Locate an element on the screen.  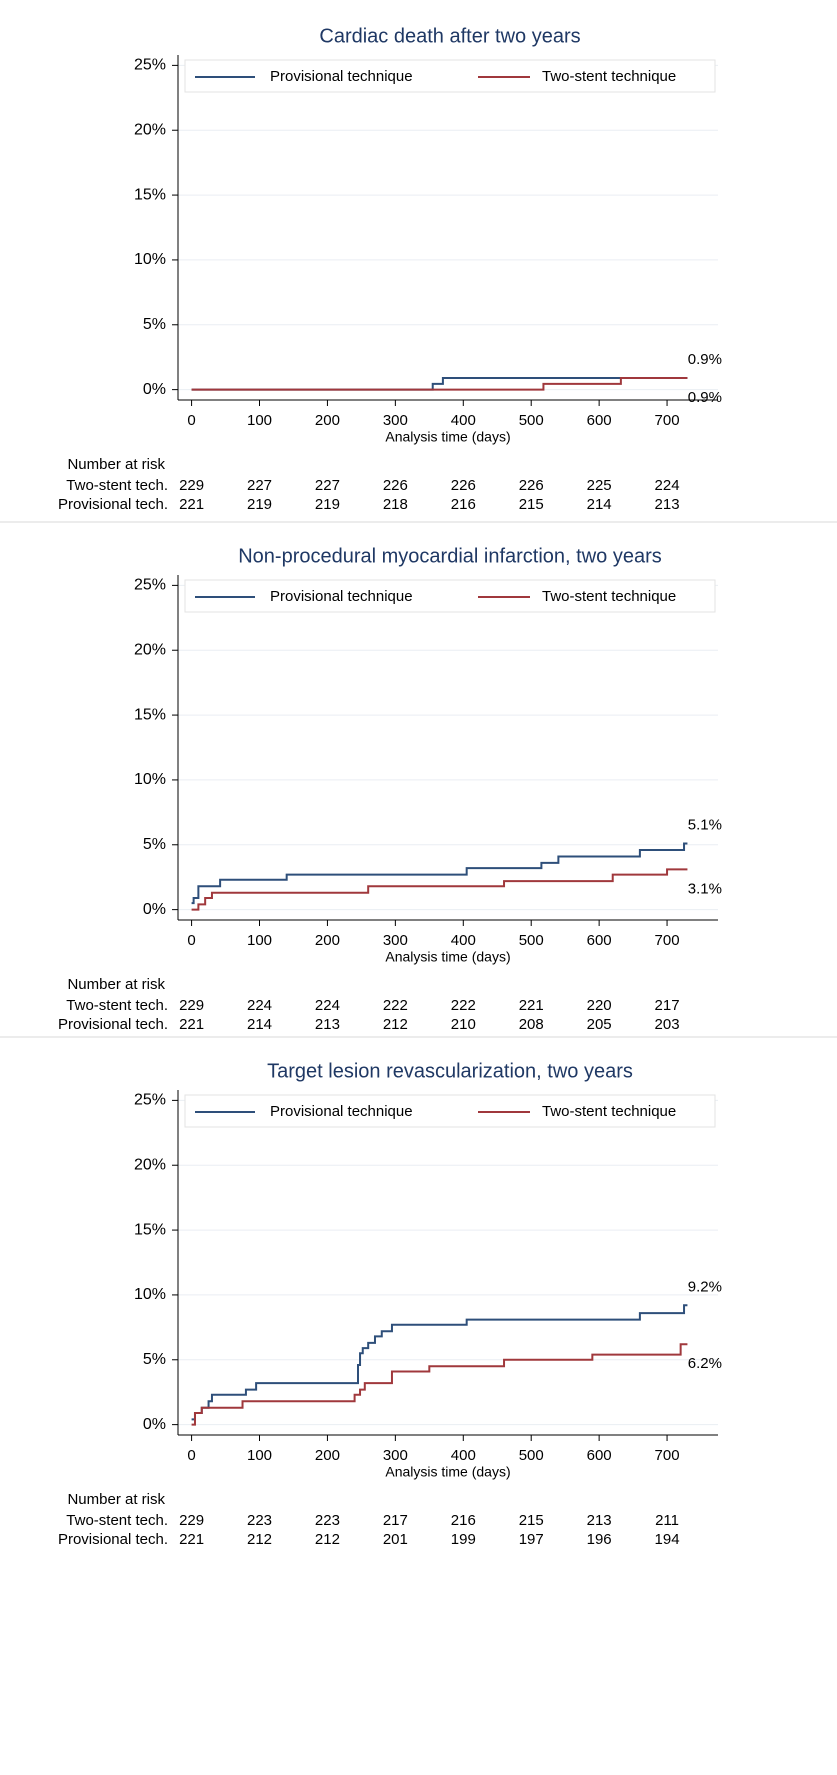
risk-count: 225 is located at coordinates (599, 485).